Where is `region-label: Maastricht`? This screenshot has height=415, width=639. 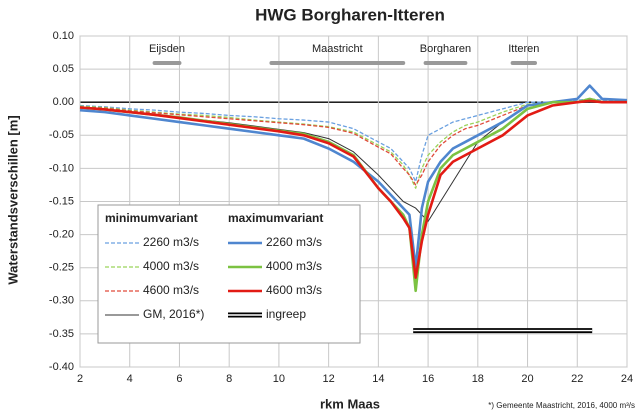
region-label: Maastricht is located at coordinates (337, 49).